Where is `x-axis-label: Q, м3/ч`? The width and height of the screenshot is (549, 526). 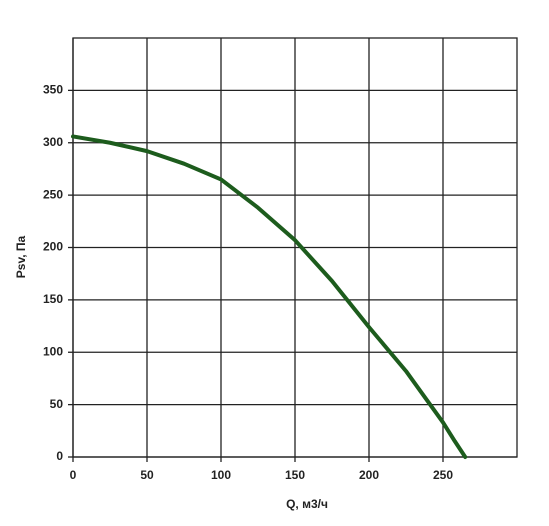
x-axis-label: Q, м3/ч is located at coordinates (307, 504).